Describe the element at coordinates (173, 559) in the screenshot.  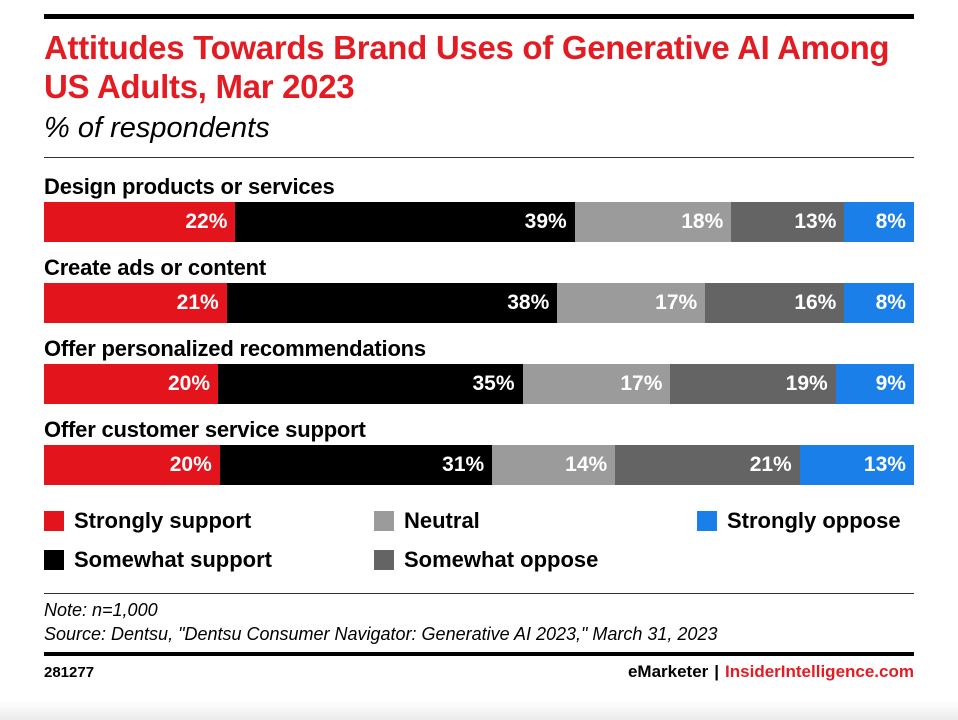
I see `legend-label: Somewhat support` at that location.